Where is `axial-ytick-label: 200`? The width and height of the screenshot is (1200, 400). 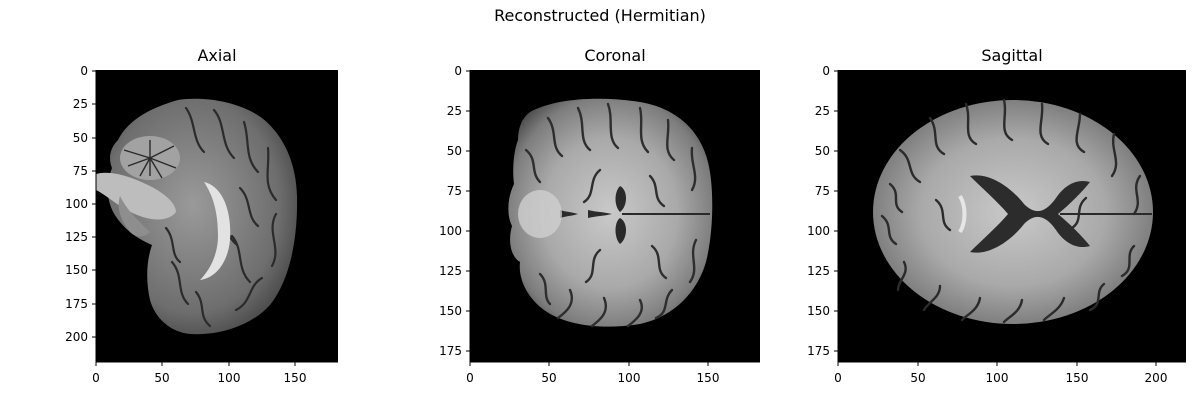
axial-ytick-label: 200 is located at coordinates (76, 337).